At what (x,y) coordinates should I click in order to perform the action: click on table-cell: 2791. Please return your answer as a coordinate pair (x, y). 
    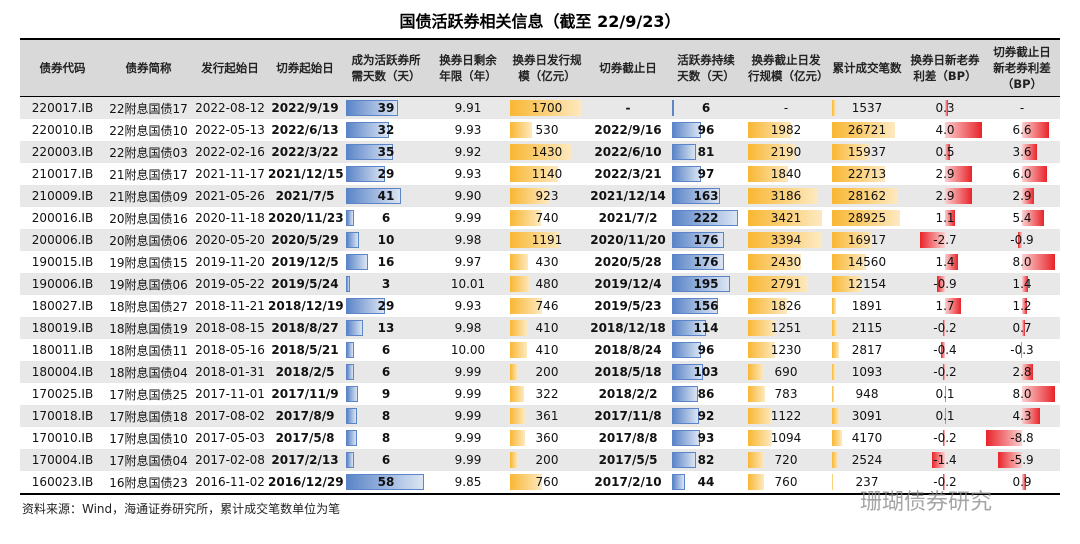
    Looking at the image, I should click on (786, 284).